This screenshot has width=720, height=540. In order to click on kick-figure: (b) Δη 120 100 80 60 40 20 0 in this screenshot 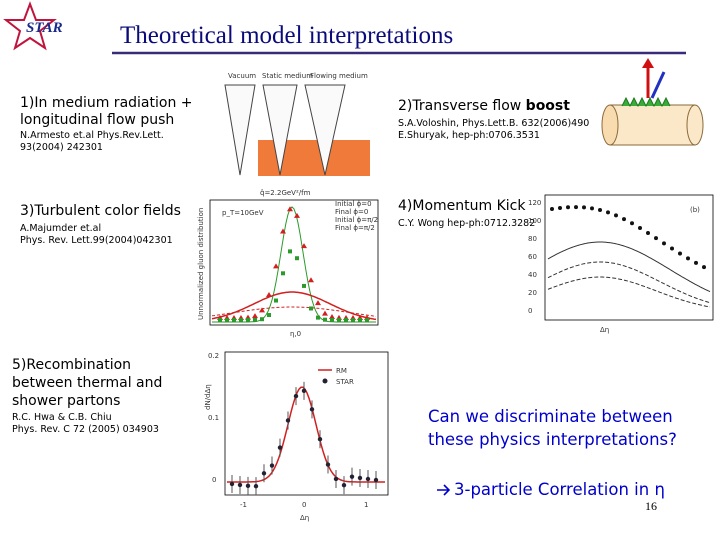, I will do `click(621, 264)`.